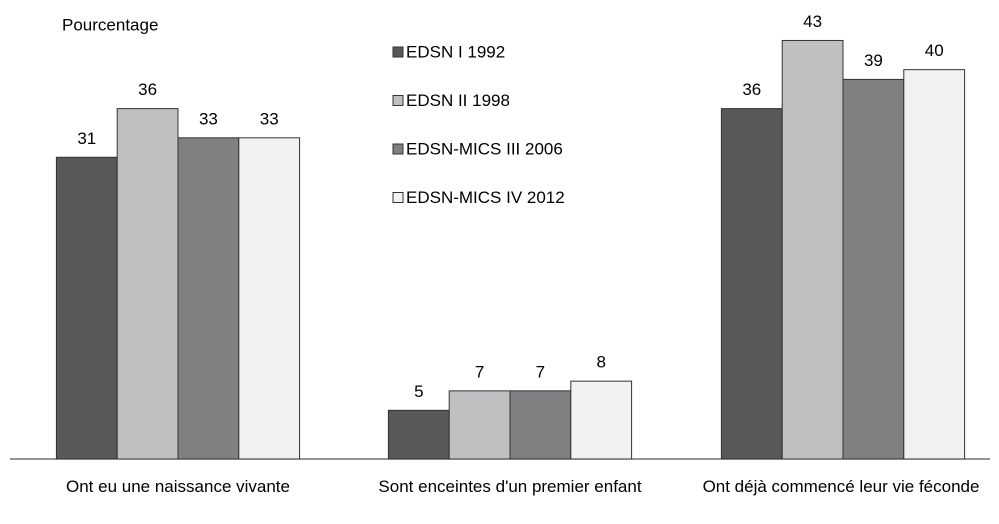 The image size is (999, 524). I want to click on x-tick-label: Ont eu une naissance vivante, so click(178, 486).